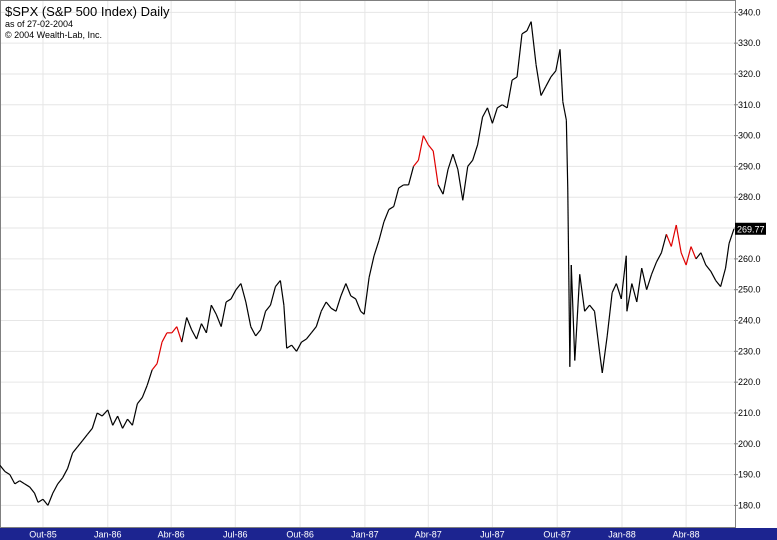 Image resolution: width=777 pixels, height=540 pixels. I want to click on copyright: © 2004 Wealth-Lab, Inc., so click(54, 35).